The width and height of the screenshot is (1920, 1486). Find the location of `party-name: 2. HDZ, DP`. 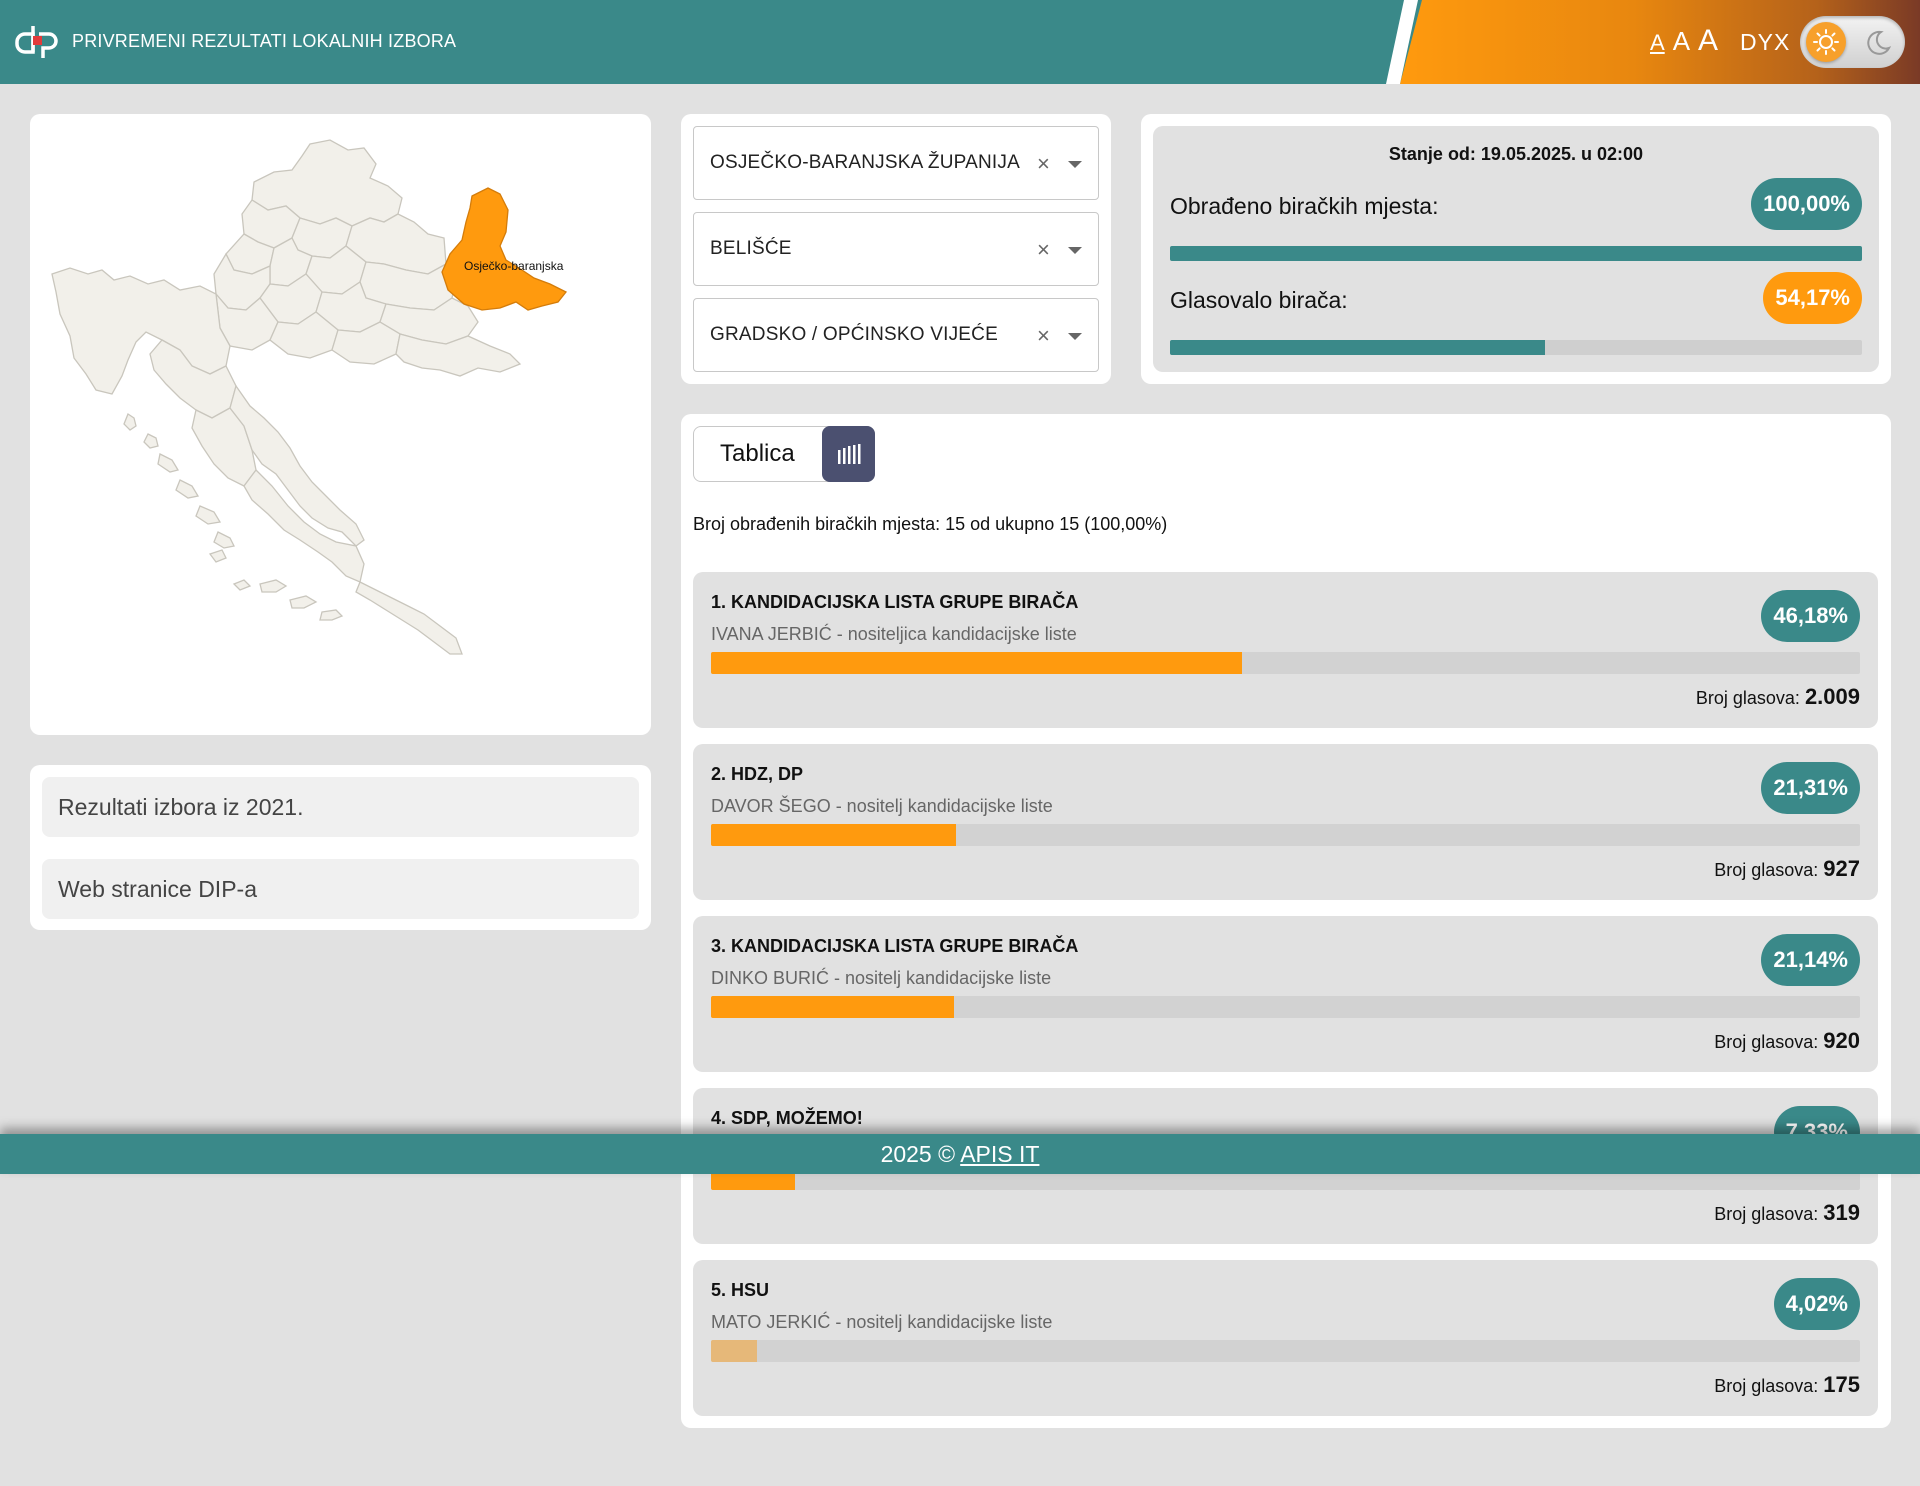

party-name: 2. HDZ, DP is located at coordinates (757, 774).